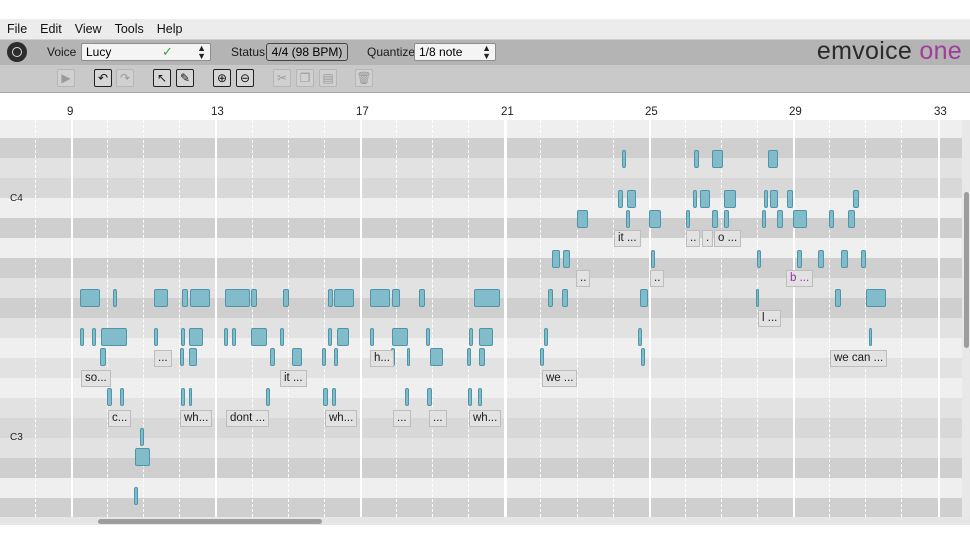 This screenshot has height=546, width=970. What do you see at coordinates (966, 270) in the screenshot?
I see `vertical-scroll-thumb` at bounding box center [966, 270].